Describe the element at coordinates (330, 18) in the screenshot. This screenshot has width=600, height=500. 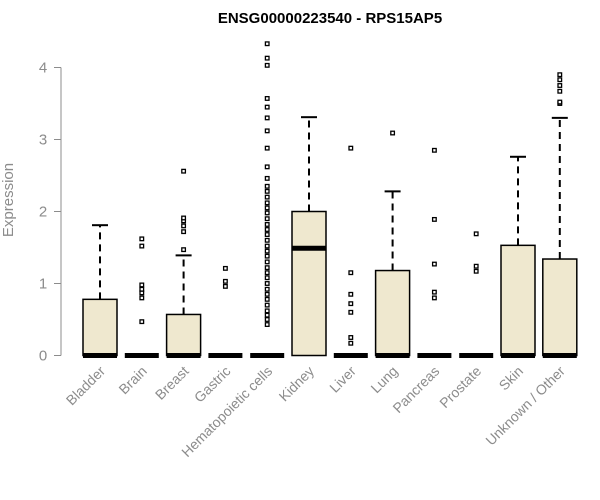
I see `chart-title: ENSG00000223540 - RPS15AP5` at that location.